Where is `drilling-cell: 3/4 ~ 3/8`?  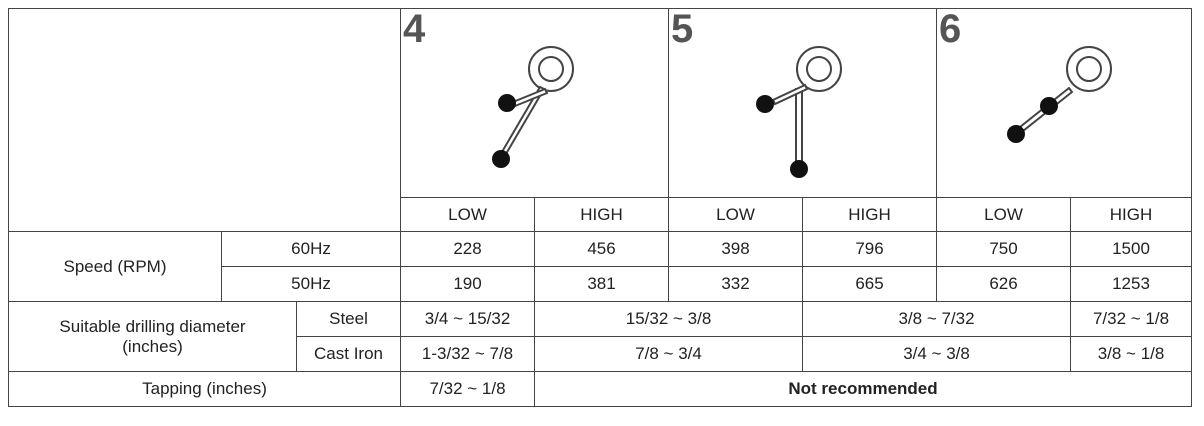
drilling-cell: 3/4 ~ 3/8 is located at coordinates (937, 354).